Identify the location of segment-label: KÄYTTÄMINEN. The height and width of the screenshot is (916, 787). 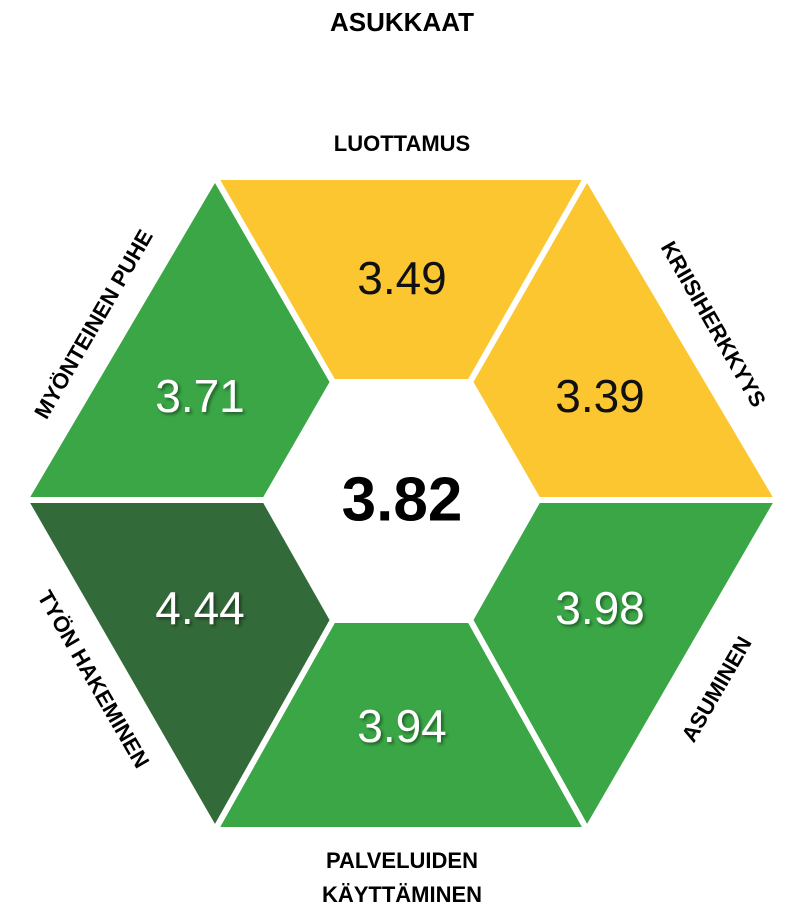
(402, 894).